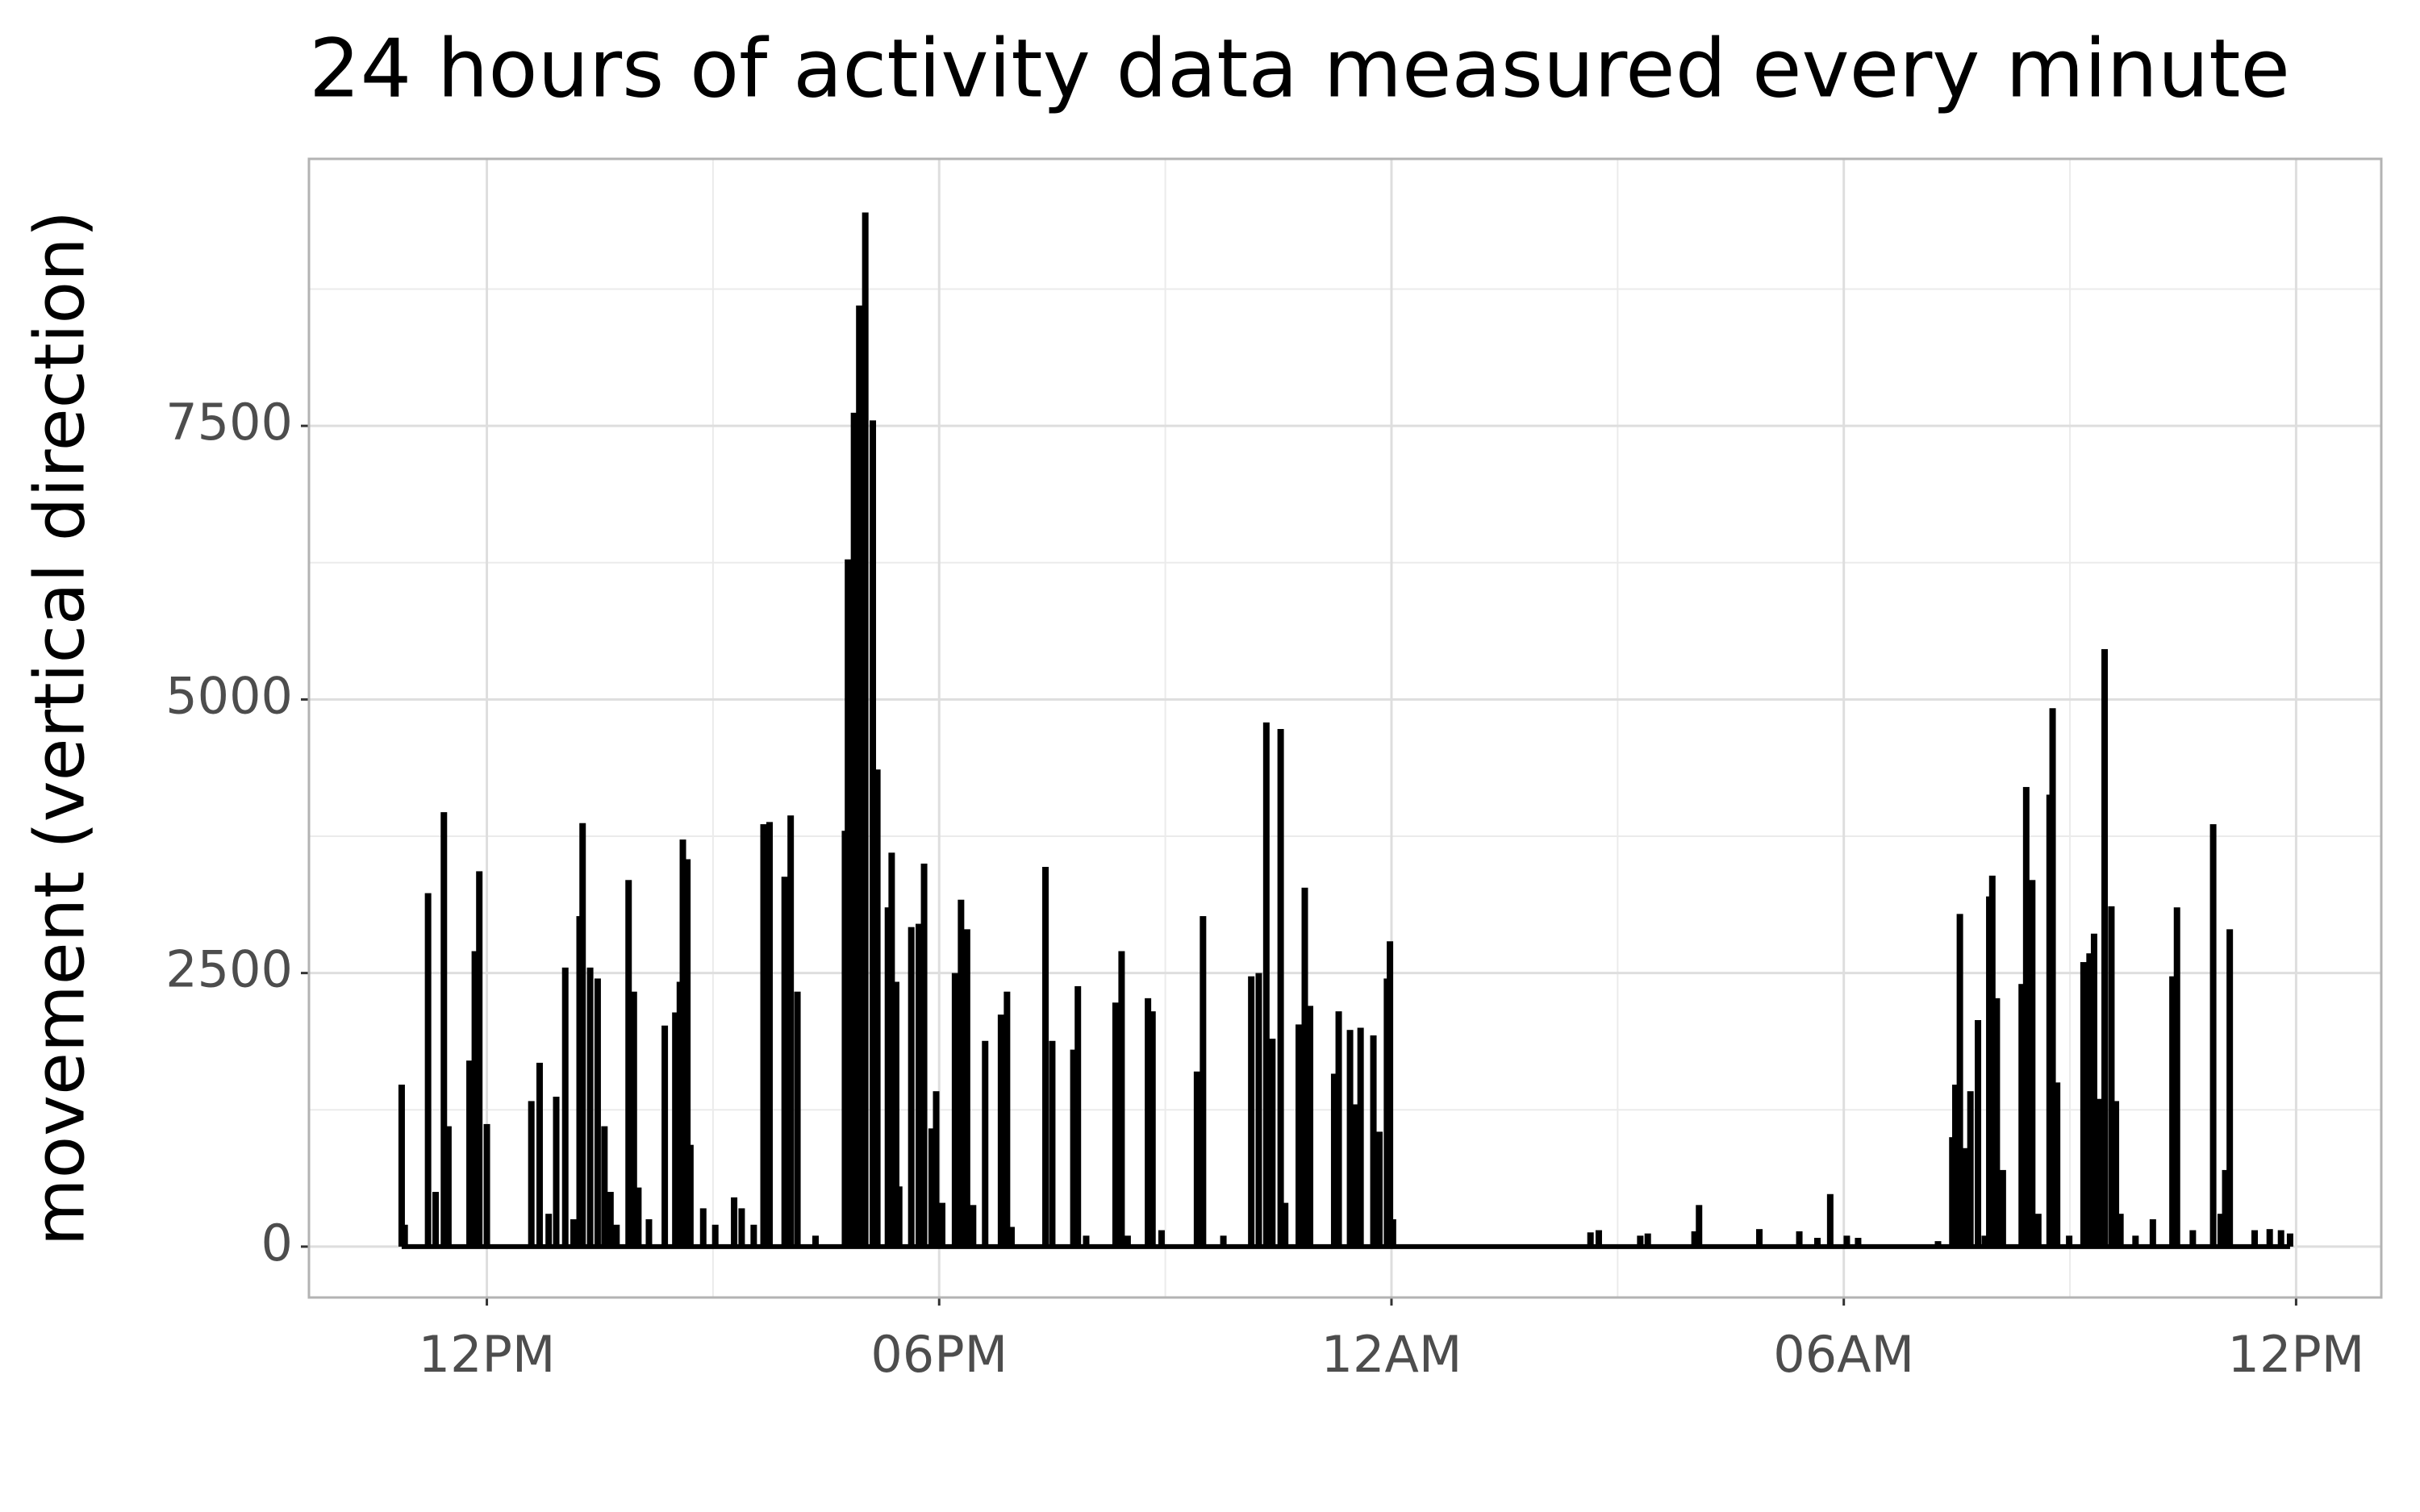  Describe the element at coordinates (2297, 1354) in the screenshot. I see `x-tick-label: 12PM` at that location.